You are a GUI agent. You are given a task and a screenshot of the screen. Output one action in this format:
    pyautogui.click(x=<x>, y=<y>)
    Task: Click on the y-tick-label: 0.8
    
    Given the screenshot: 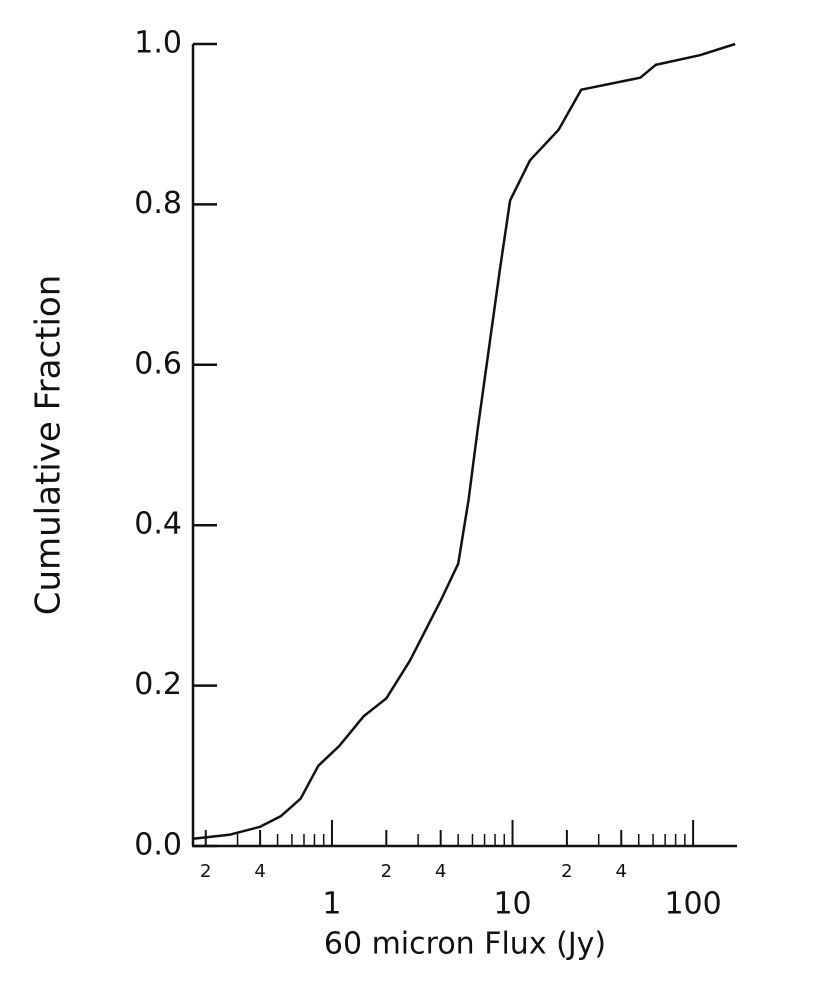 What is the action you would take?
    pyautogui.click(x=158, y=203)
    